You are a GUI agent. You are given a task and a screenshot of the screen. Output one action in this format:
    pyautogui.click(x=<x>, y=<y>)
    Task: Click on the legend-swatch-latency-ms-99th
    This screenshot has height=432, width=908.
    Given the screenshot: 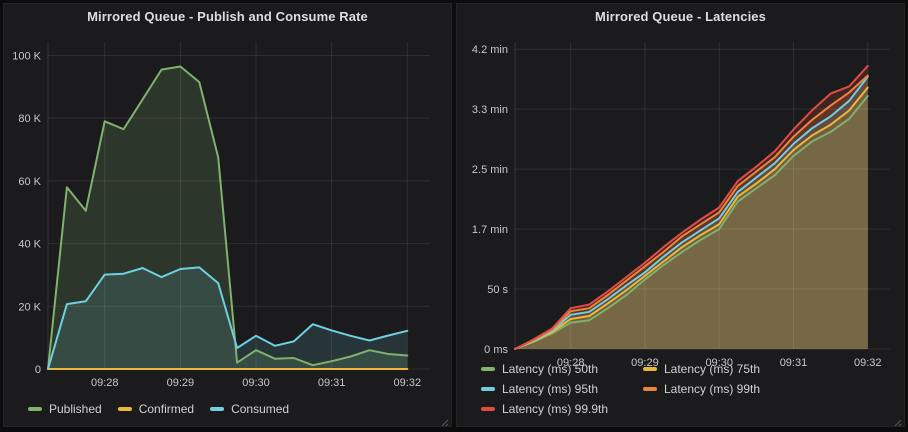 What is the action you would take?
    pyautogui.click(x=650, y=389)
    